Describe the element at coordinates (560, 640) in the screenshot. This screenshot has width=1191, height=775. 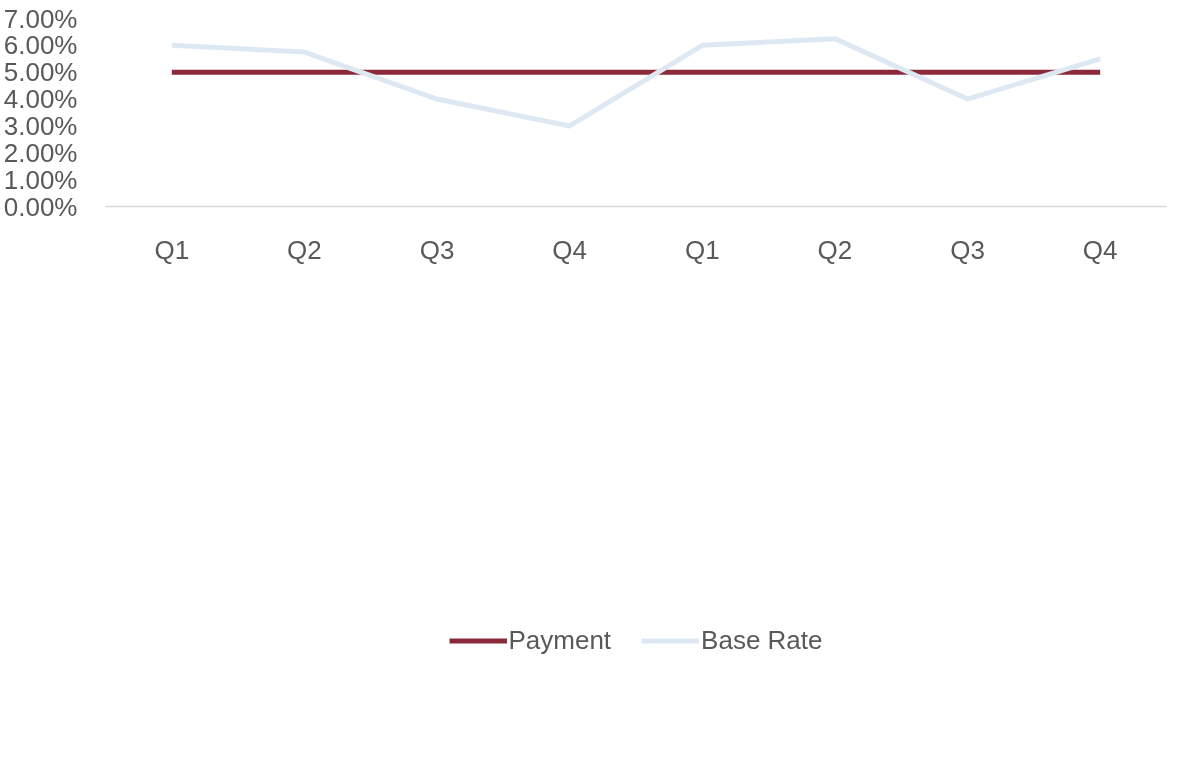
I see `legend-label: Payment` at that location.